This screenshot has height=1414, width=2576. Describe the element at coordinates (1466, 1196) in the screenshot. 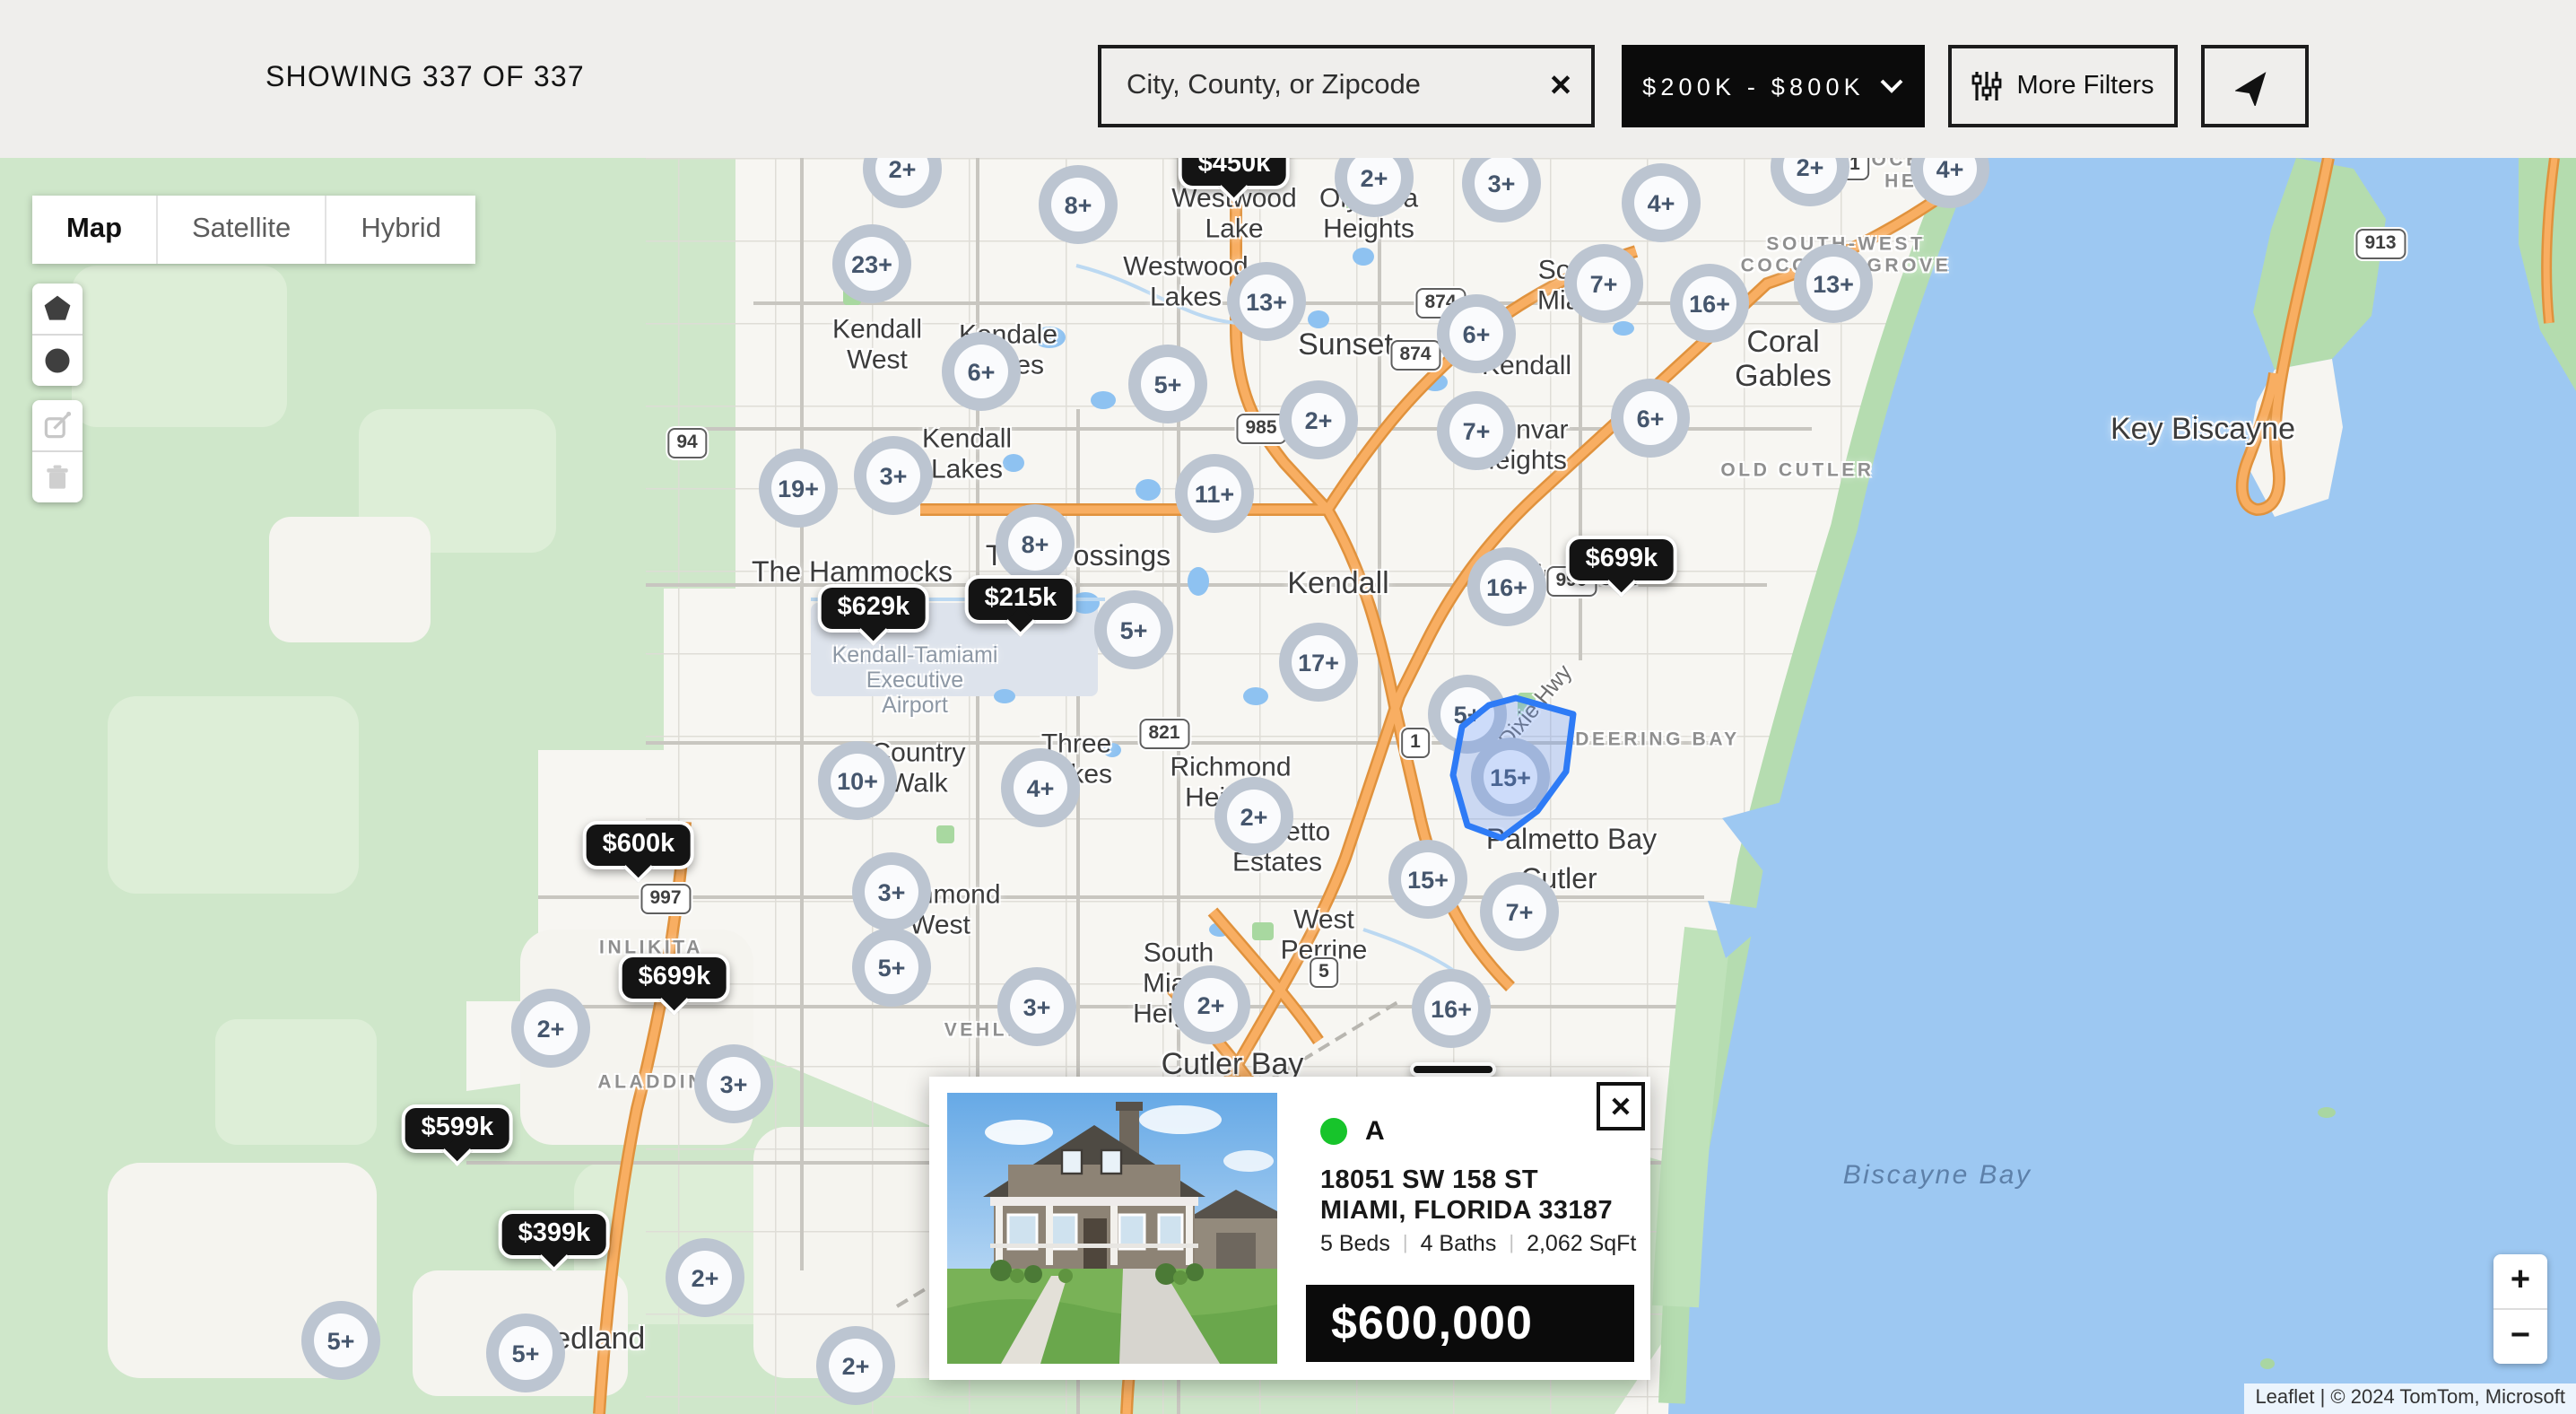

I see `property-address: 18051 SW 158 ST MIAMI, FLORIDA 33187` at that location.